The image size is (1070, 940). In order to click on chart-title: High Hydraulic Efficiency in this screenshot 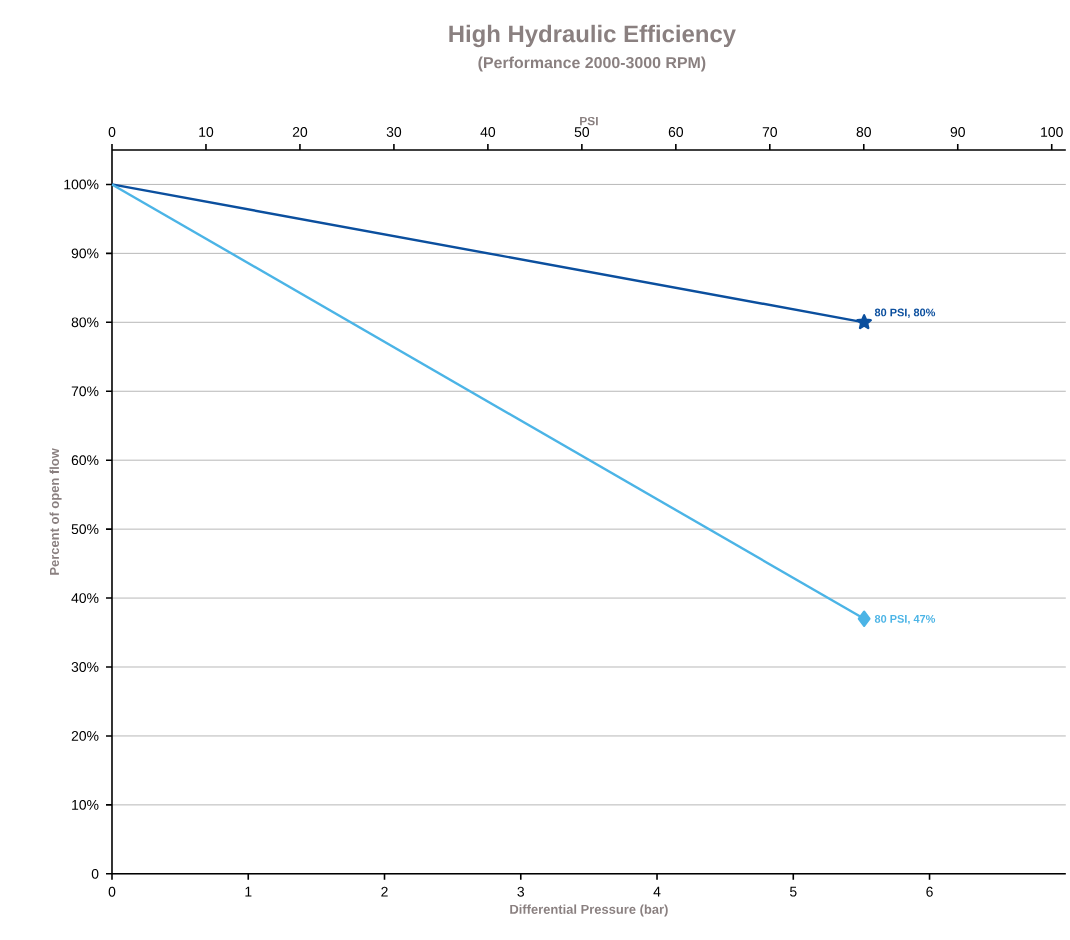, I will do `click(592, 36)`.